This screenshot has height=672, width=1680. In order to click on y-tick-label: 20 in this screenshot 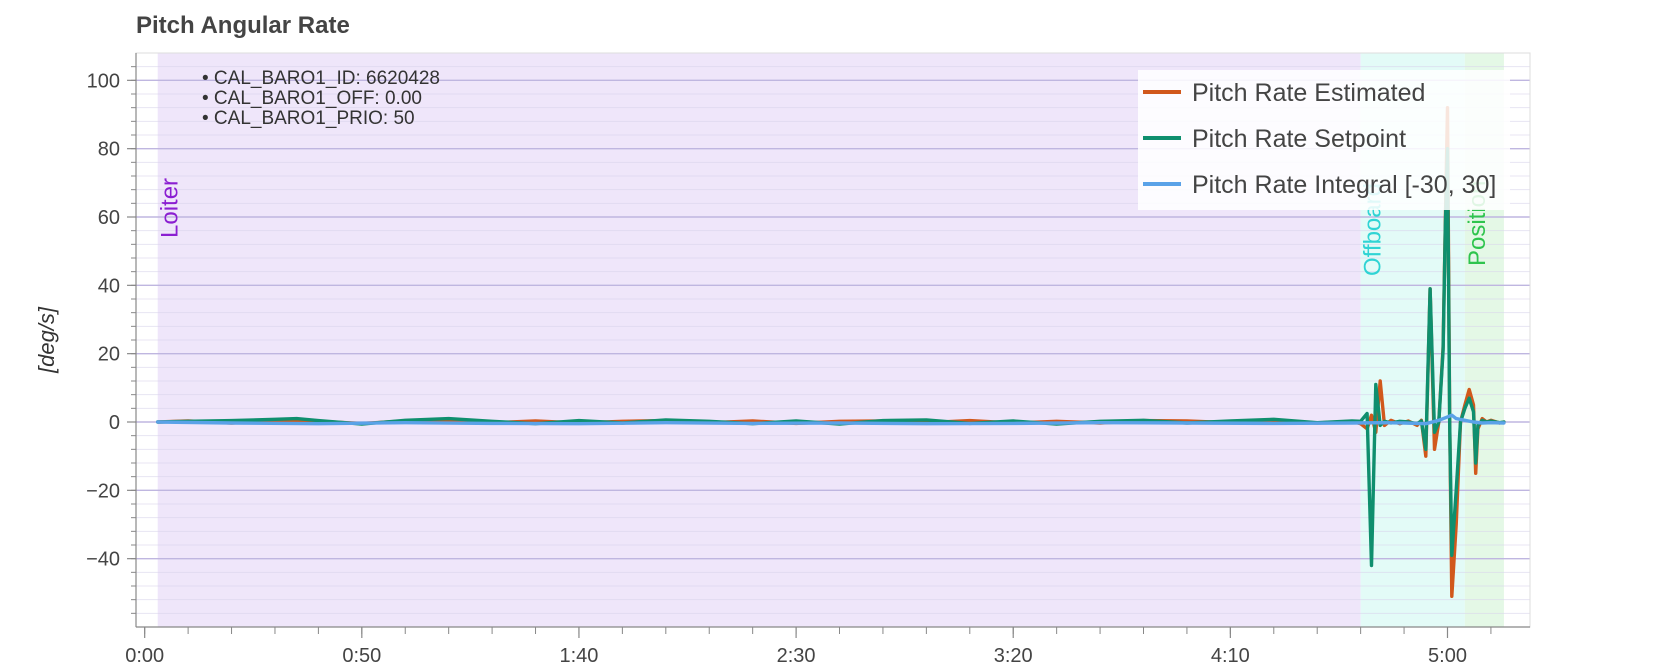, I will do `click(109, 355)`.